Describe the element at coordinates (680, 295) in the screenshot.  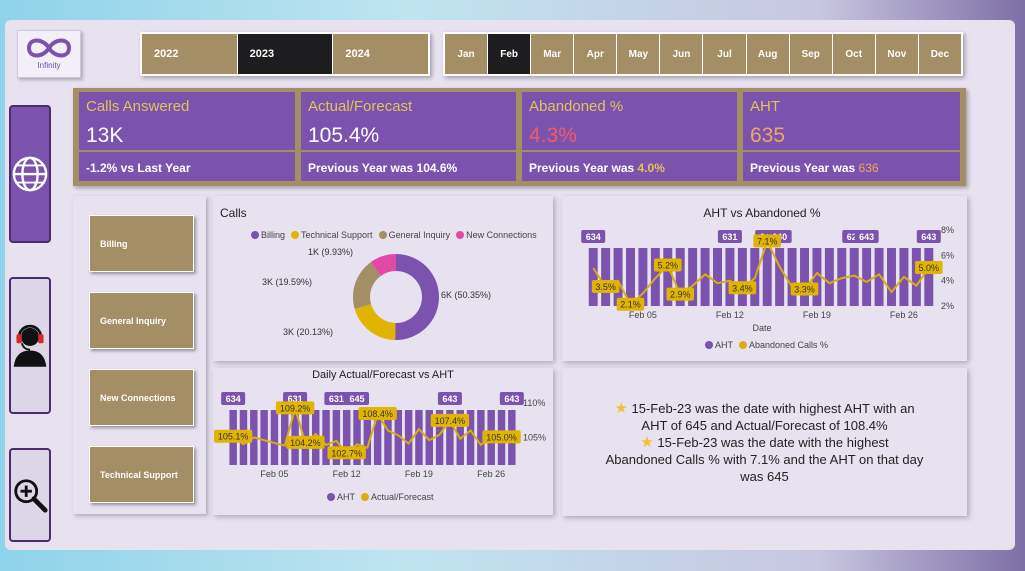
I see `line-data-label: 2.9%` at that location.